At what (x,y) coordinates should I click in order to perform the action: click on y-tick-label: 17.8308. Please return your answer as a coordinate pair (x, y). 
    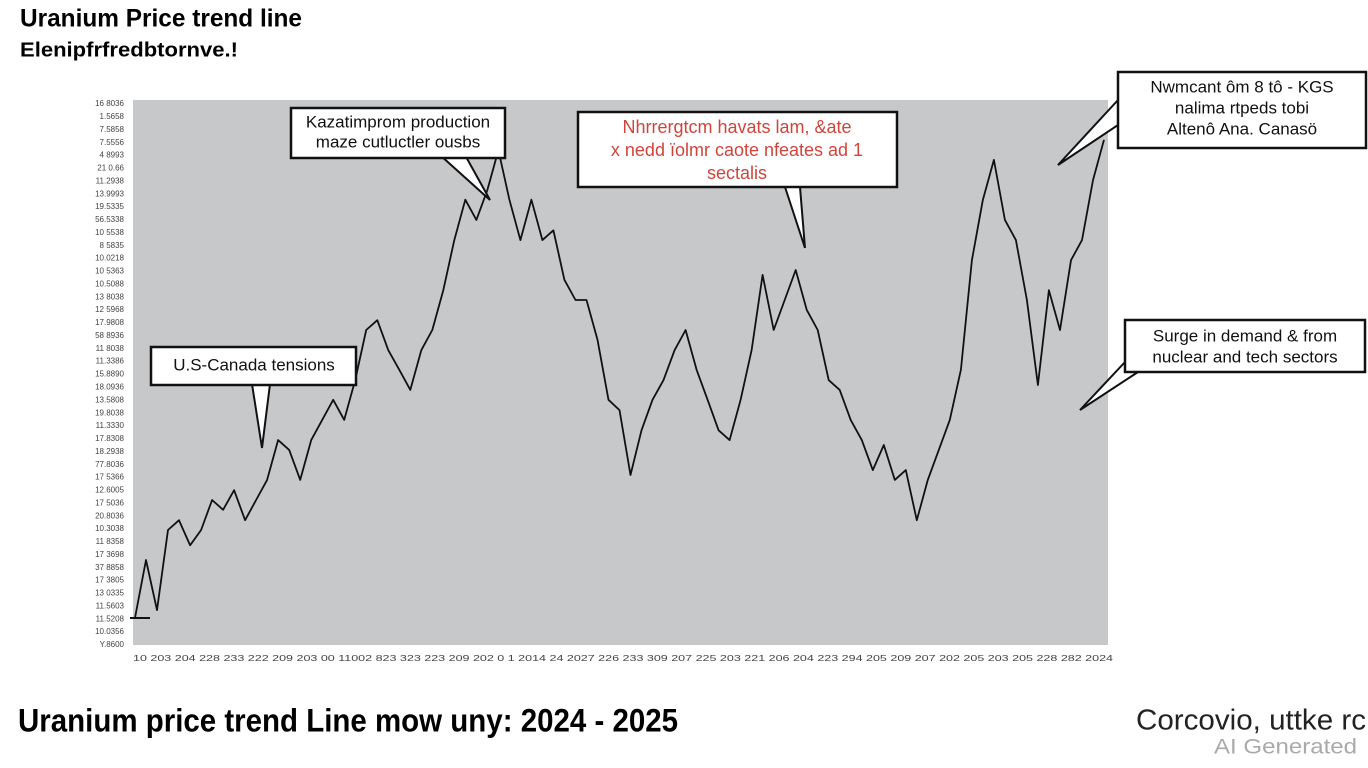
    Looking at the image, I should click on (109, 438).